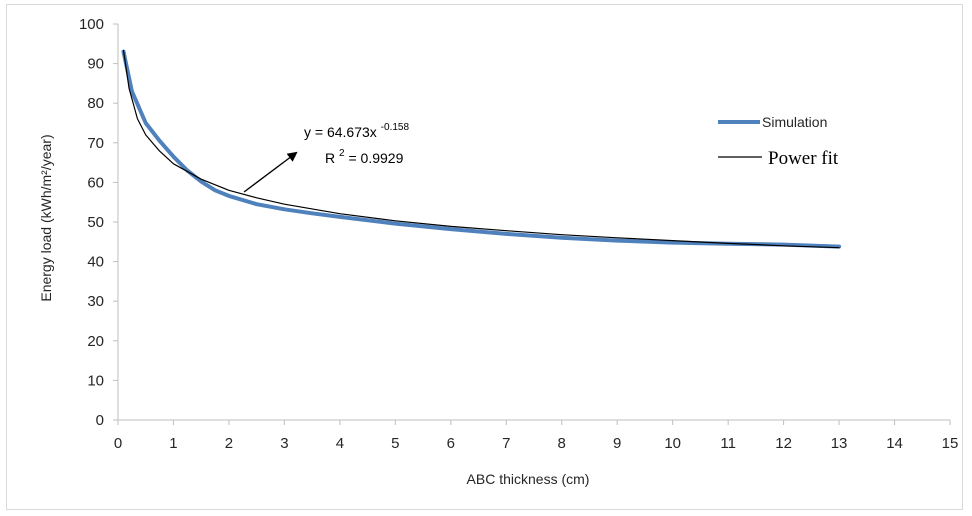 Image resolution: width=972 pixels, height=516 pixels. Describe the element at coordinates (778, 141) in the screenshot. I see `legend: Simulation Power fit` at that location.